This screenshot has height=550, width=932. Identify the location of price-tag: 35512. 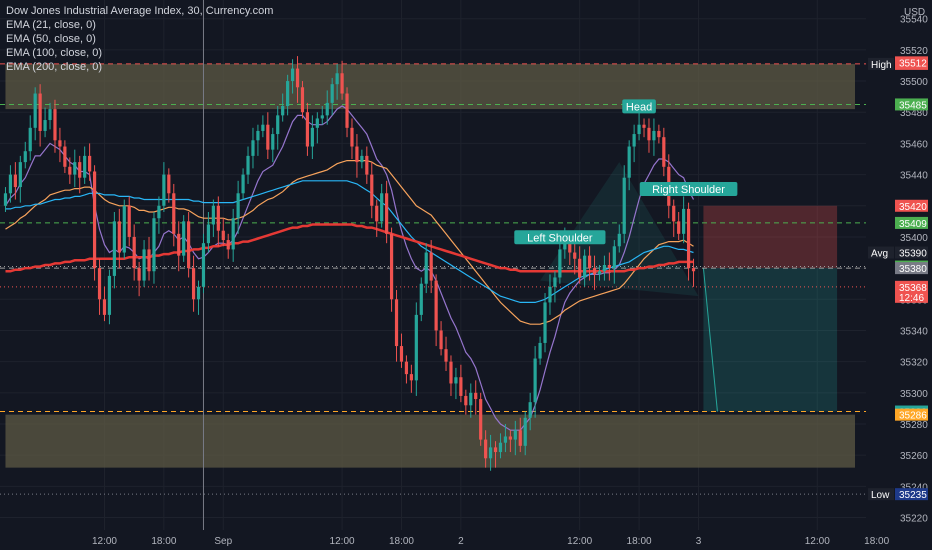
(913, 63).